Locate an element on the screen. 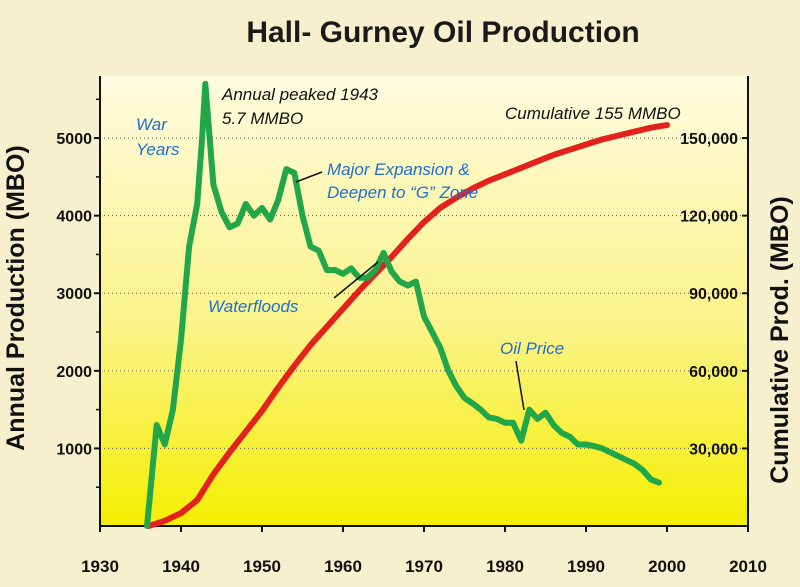 This screenshot has width=800, height=587. y2-axis-title: Cumulative Prod. (MBO) is located at coordinates (780, 340).